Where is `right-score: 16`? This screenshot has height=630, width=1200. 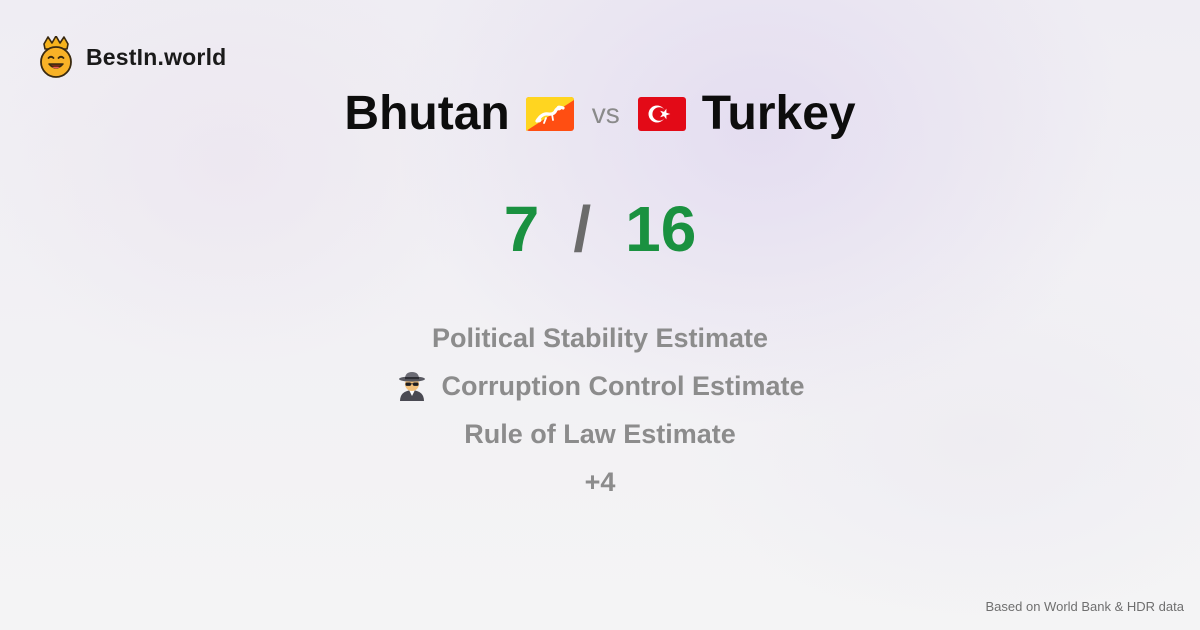 right-score: 16 is located at coordinates (661, 229).